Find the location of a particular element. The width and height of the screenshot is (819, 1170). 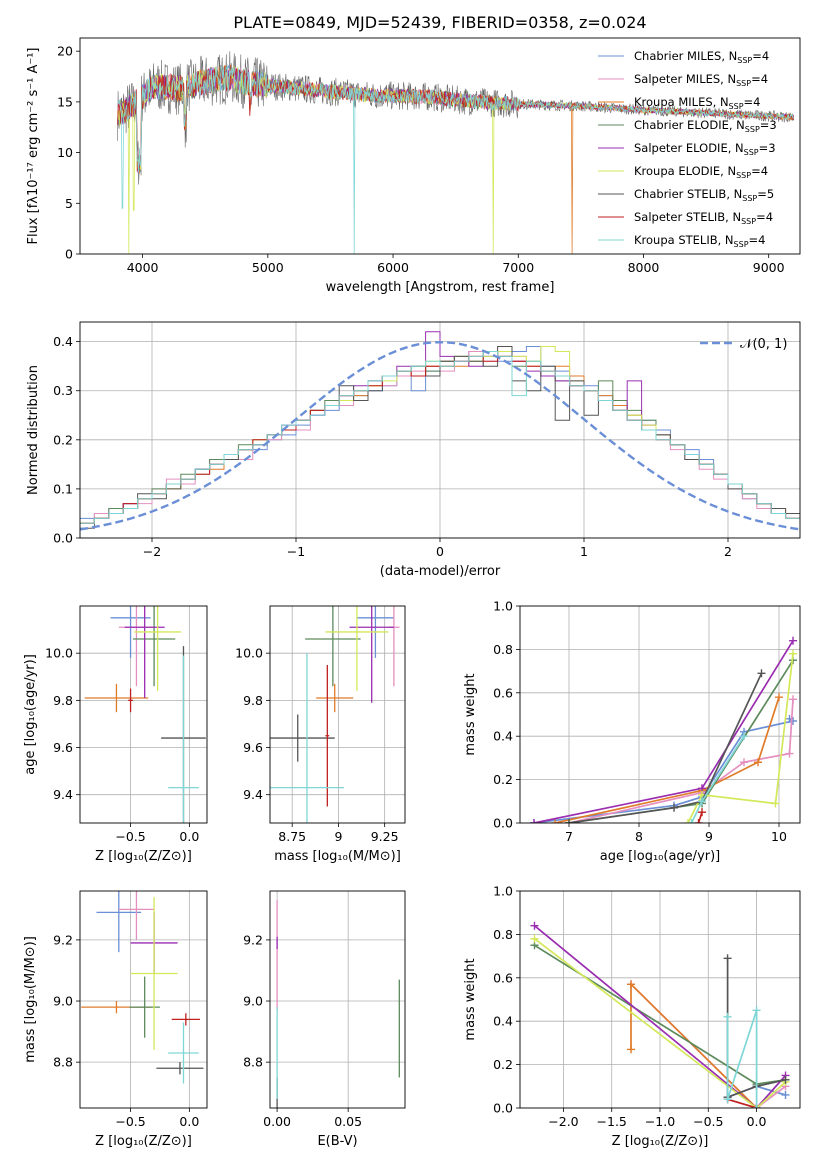

mw-line-chabrier-stelib is located at coordinates (665, 747).